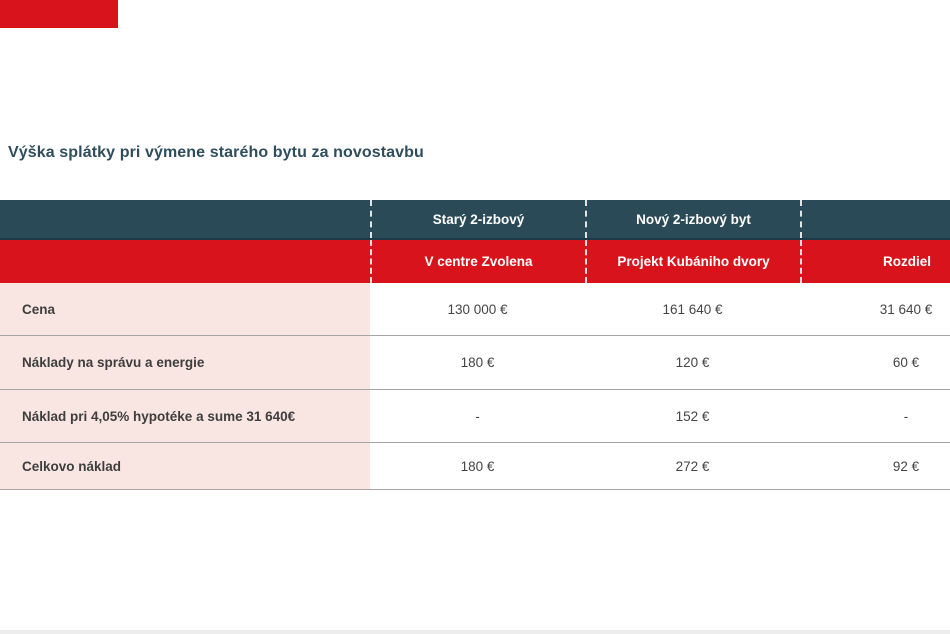 This screenshot has width=950, height=634. I want to click on row-label: Náklad pri 4,05% hypotéke a sume 31 640€, so click(185, 416).